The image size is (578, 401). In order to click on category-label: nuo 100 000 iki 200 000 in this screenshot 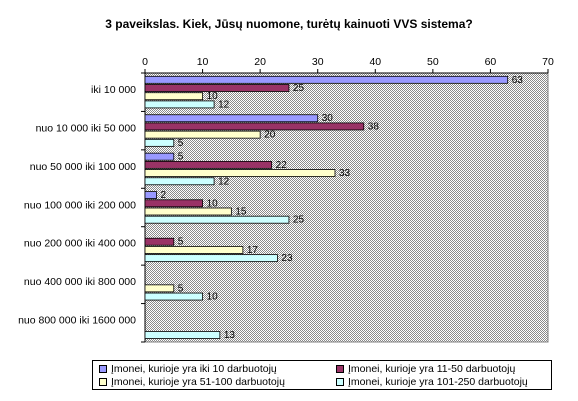, I will do `click(80, 205)`.